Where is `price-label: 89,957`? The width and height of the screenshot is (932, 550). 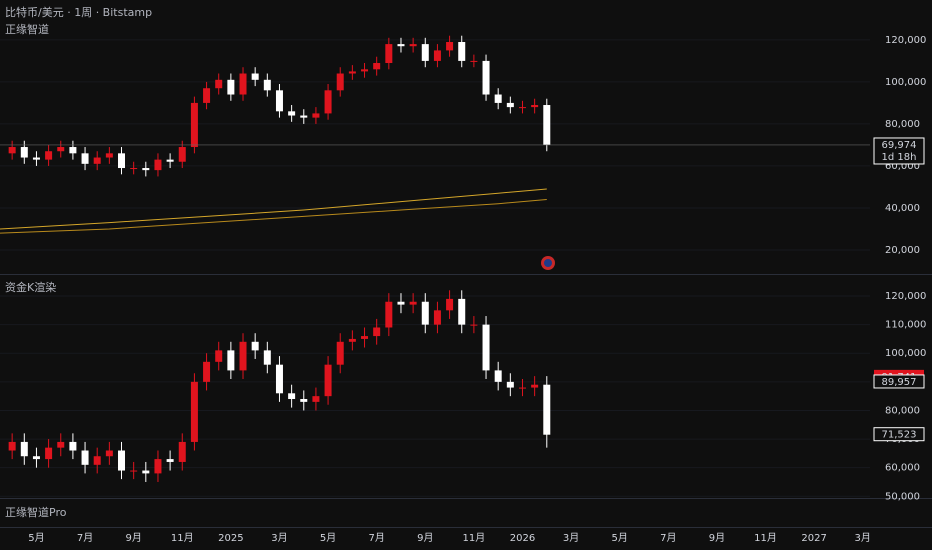
price-label: 89,957 is located at coordinates (899, 382).